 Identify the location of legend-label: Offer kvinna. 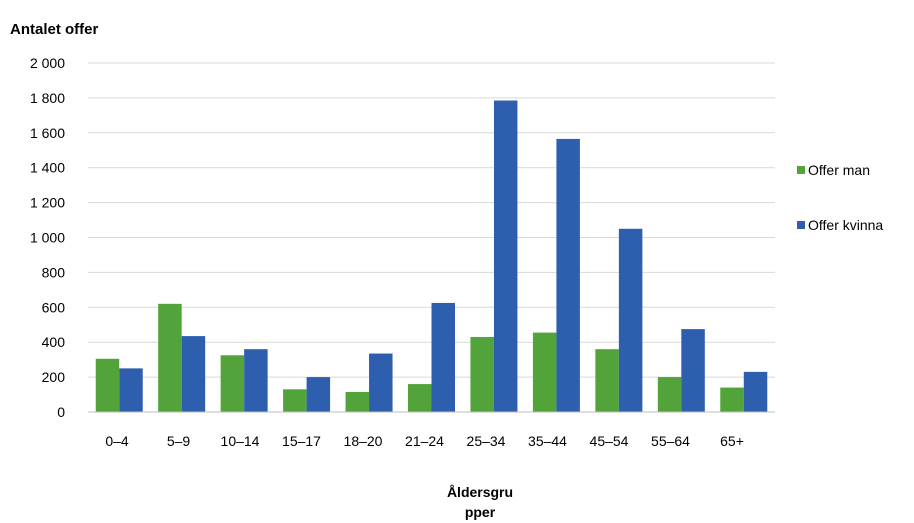
(845, 225).